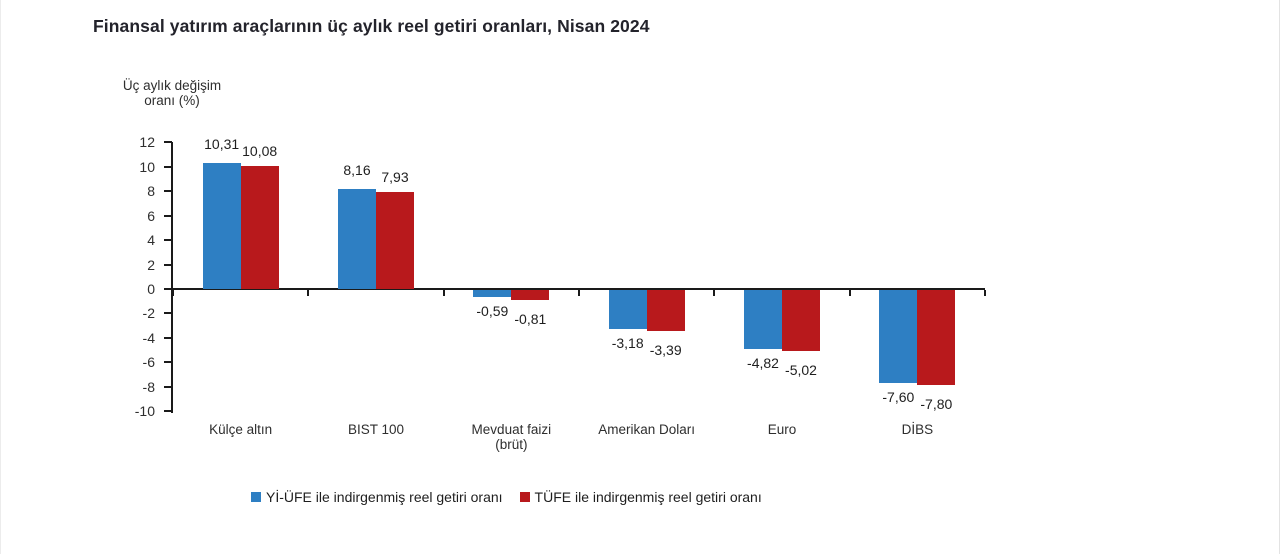  I want to click on category-label-line: Külçe altın, so click(241, 429).